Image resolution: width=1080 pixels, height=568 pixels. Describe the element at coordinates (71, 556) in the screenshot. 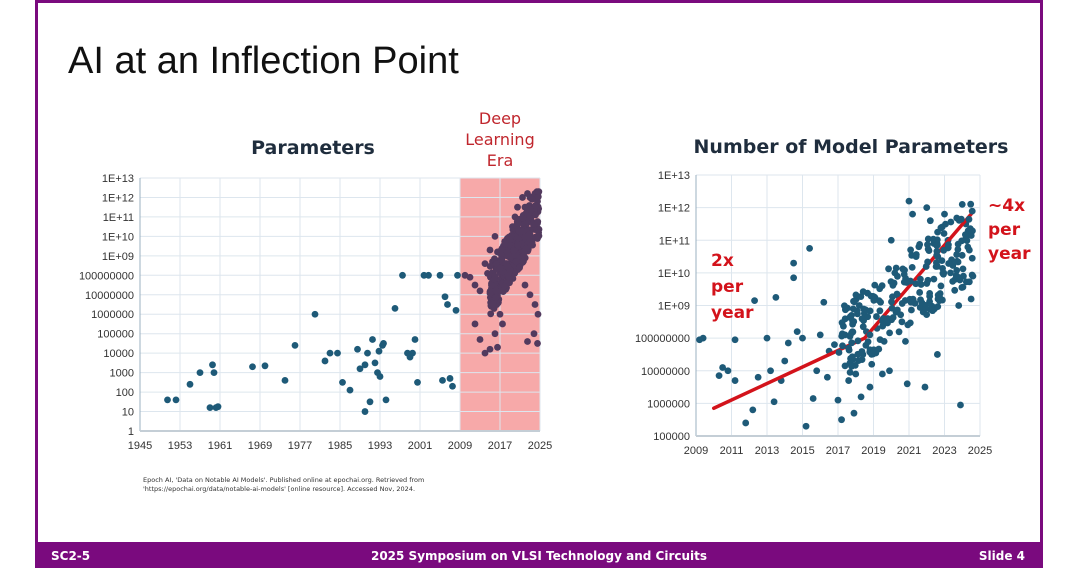

I see `footer-session-id: SC2-5` at that location.